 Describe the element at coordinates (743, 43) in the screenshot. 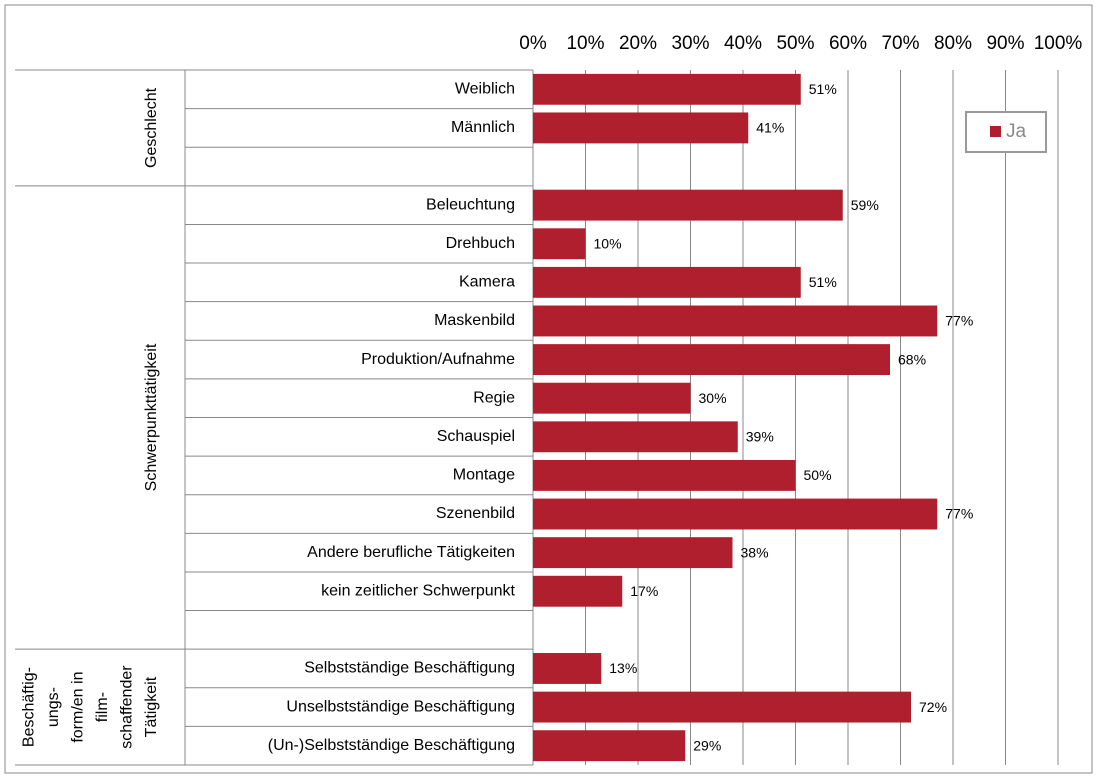

I see `x-tick-label: 40%` at that location.